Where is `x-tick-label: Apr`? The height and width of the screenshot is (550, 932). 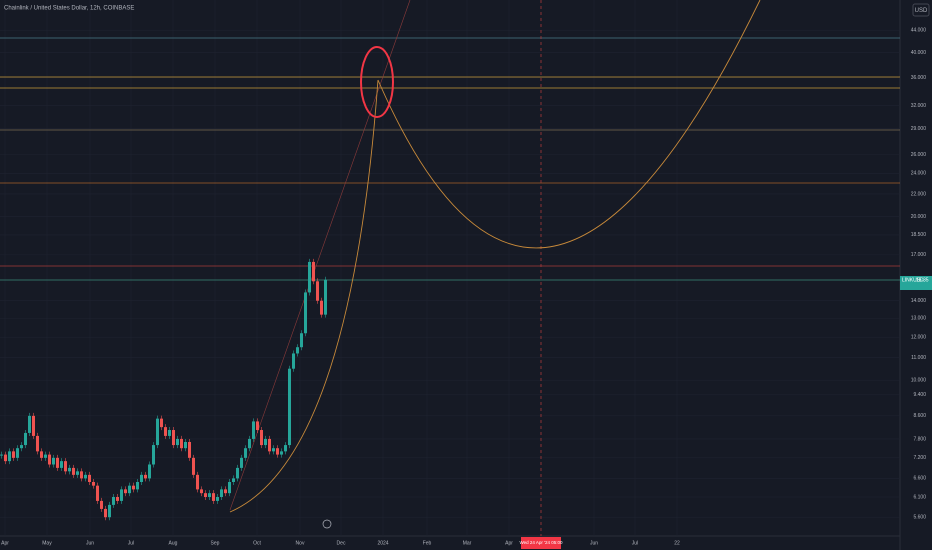 x-tick-label: Apr is located at coordinates (509, 543).